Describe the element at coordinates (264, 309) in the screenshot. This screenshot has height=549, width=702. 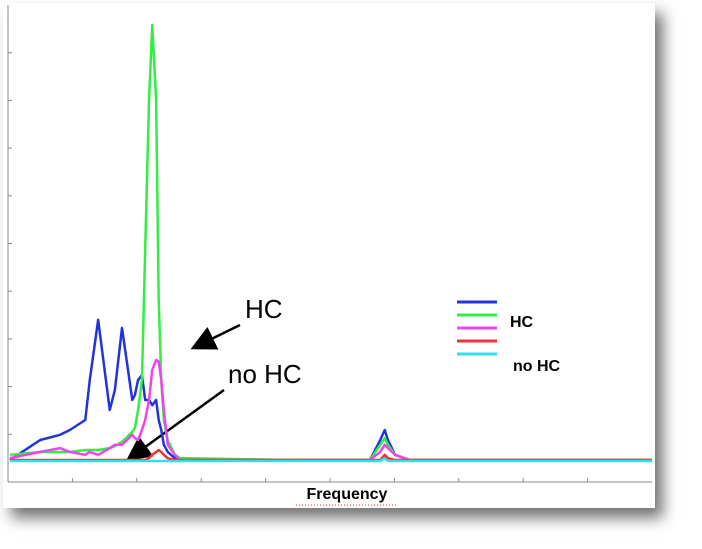
I see `annotation: HC` at that location.